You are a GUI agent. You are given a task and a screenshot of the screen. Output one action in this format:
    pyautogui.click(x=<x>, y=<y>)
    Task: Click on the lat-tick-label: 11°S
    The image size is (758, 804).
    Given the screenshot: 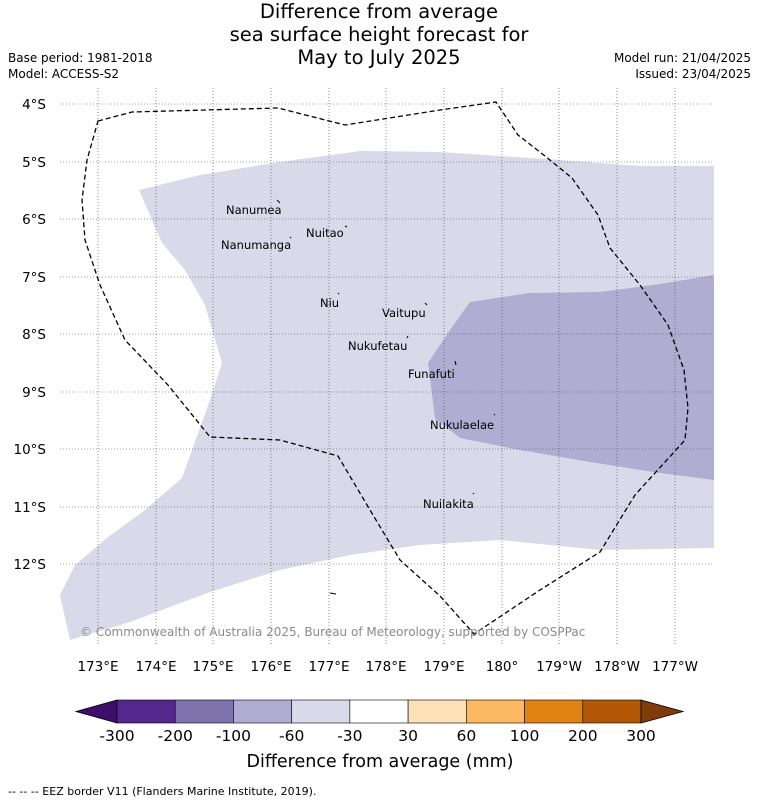 What is the action you would take?
    pyautogui.click(x=30, y=508)
    